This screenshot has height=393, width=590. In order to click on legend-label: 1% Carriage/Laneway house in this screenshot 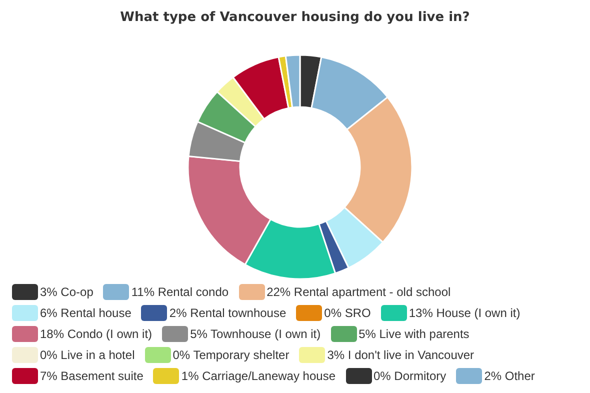, I will do `click(258, 376)`.